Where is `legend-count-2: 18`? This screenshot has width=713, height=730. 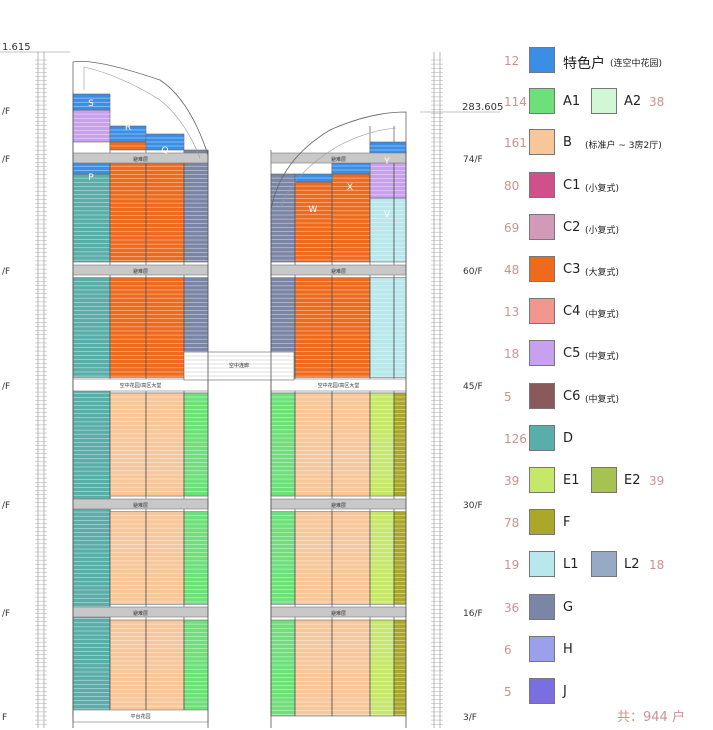 legend-count-2: 18 is located at coordinates (657, 565).